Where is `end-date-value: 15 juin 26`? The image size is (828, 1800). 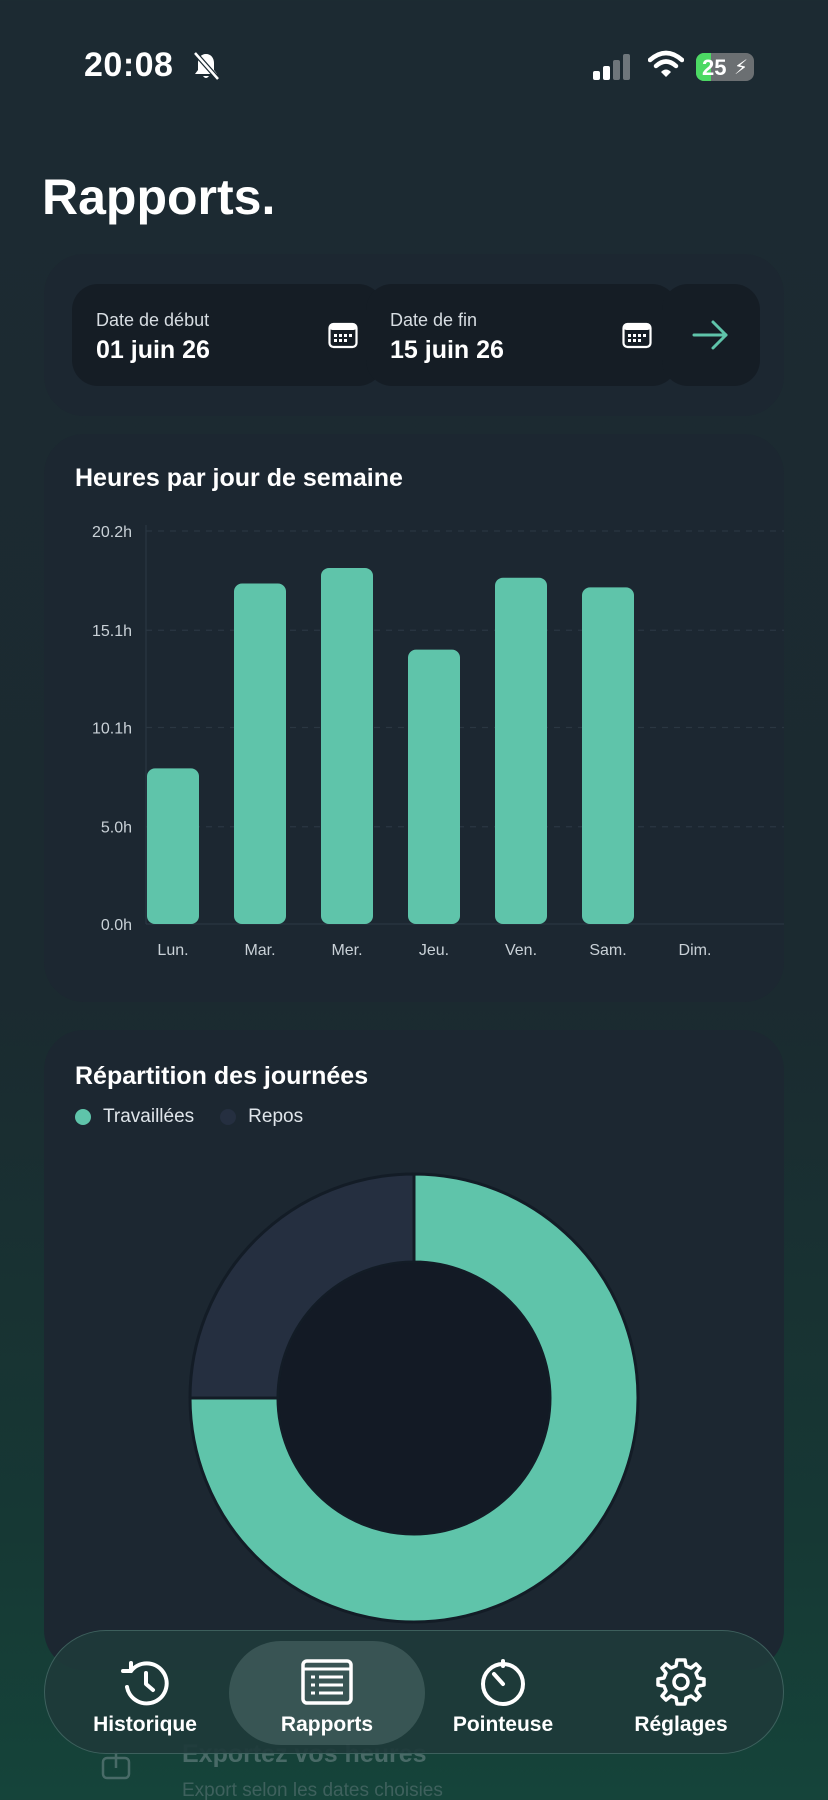 end-date-value: 15 juin 26 is located at coordinates (447, 350).